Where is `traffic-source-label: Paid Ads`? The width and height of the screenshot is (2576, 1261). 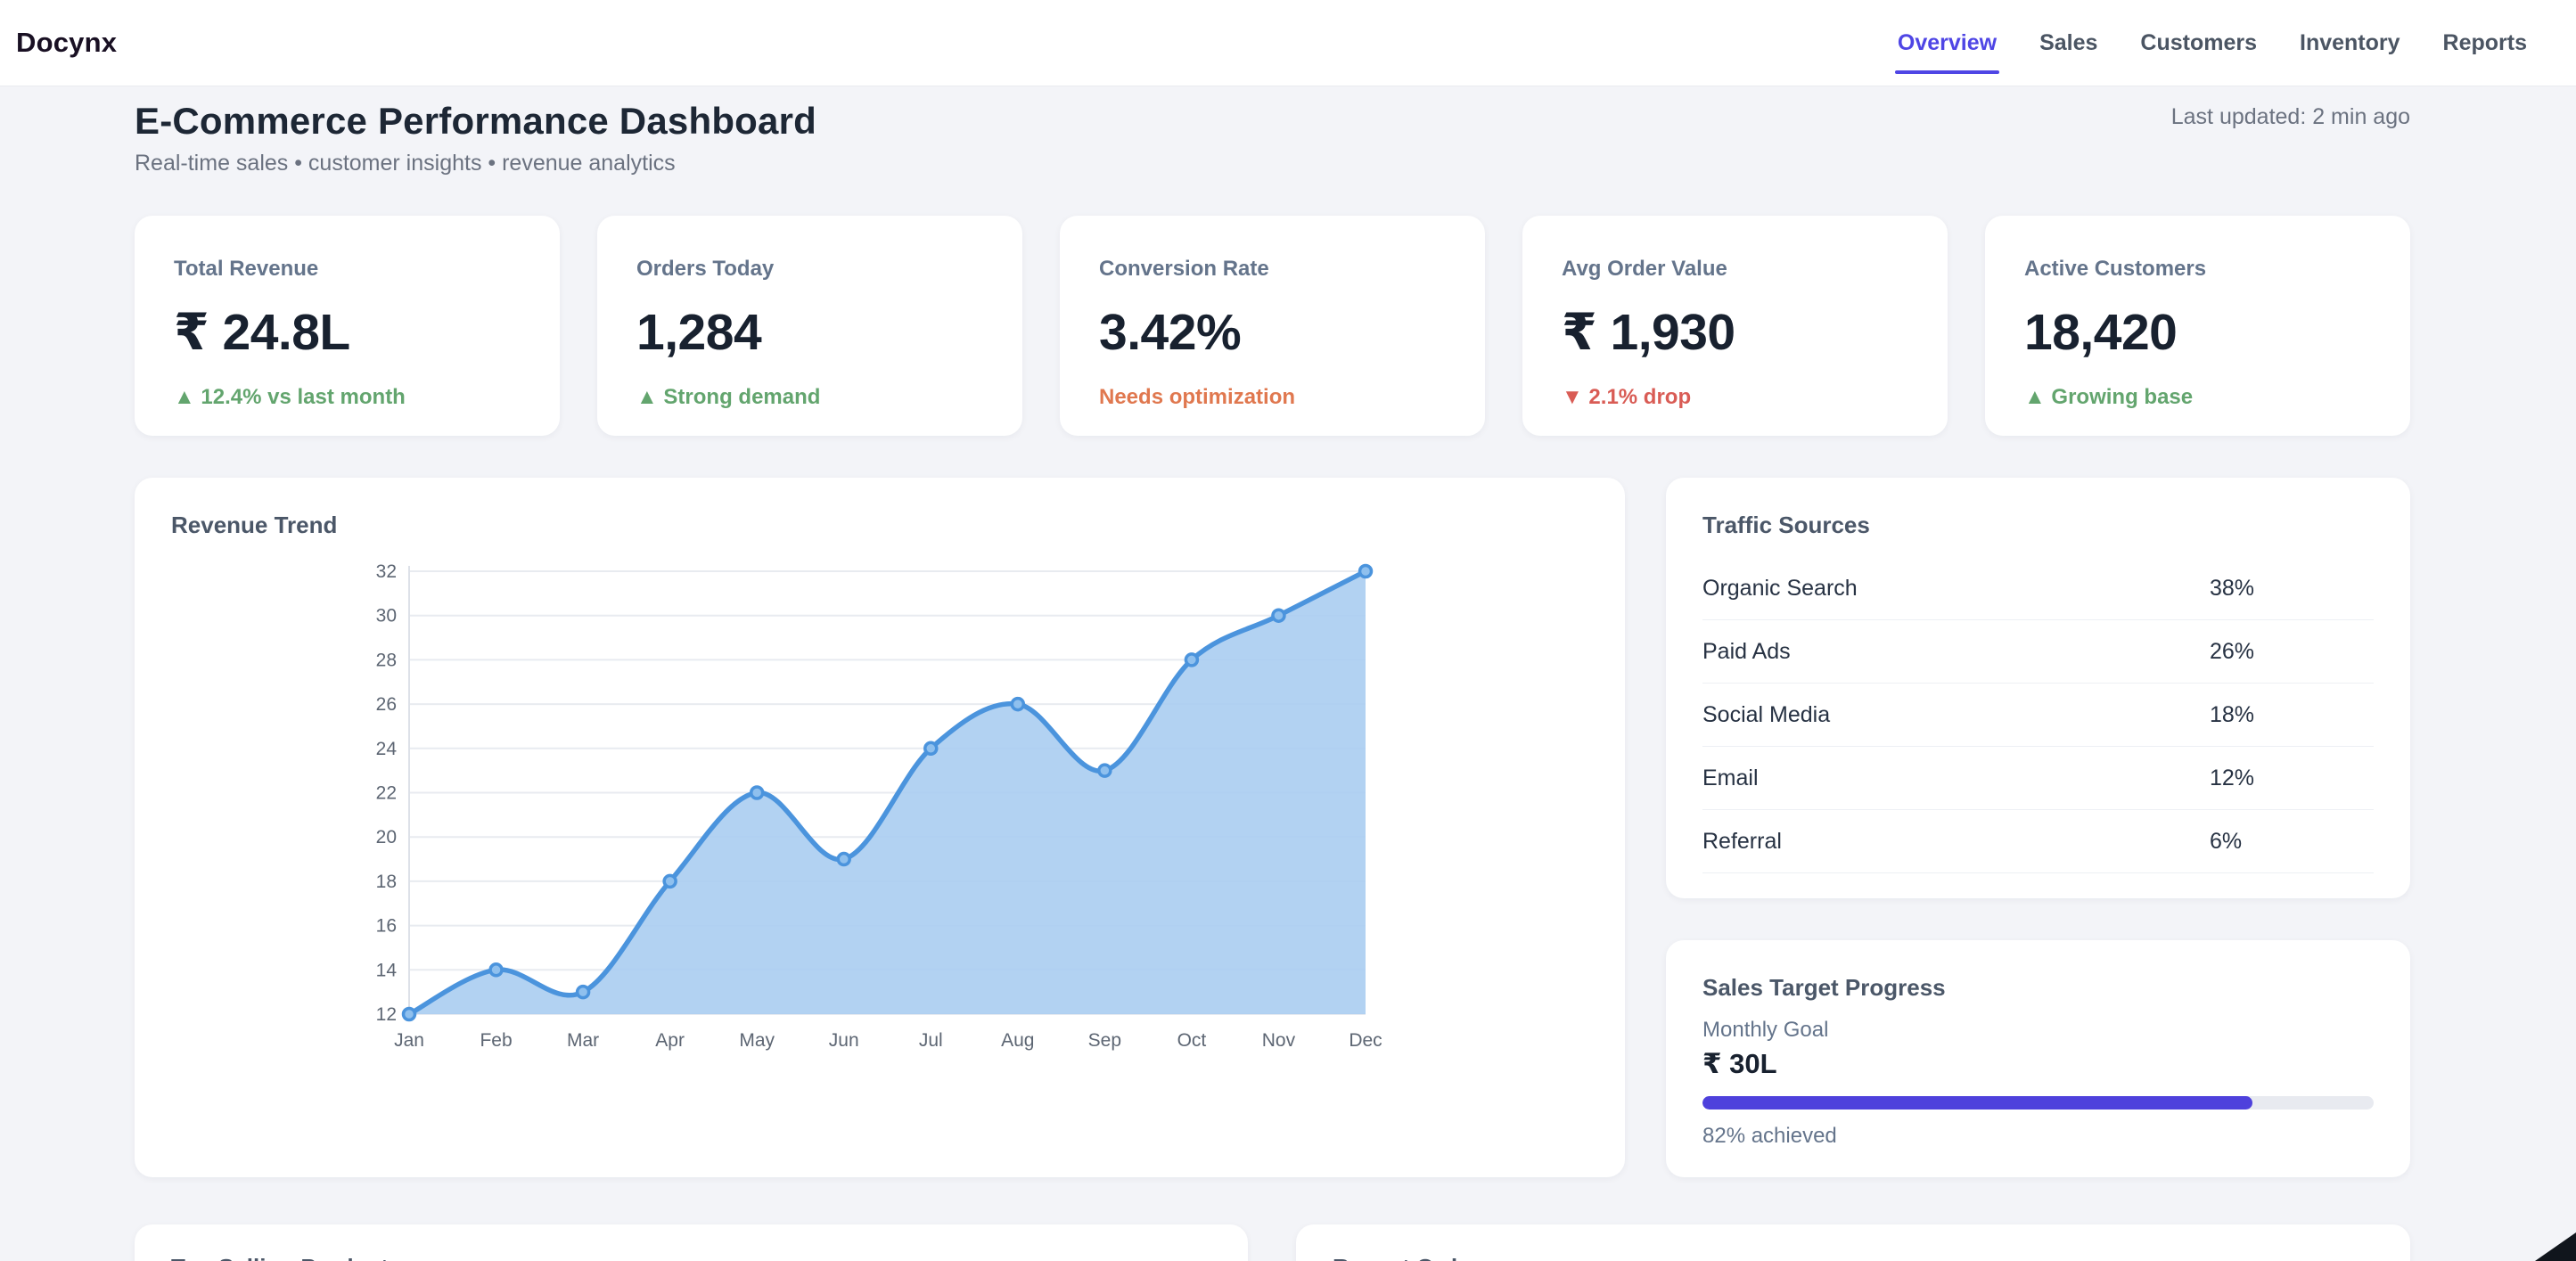 traffic-source-label: Paid Ads is located at coordinates (1746, 651).